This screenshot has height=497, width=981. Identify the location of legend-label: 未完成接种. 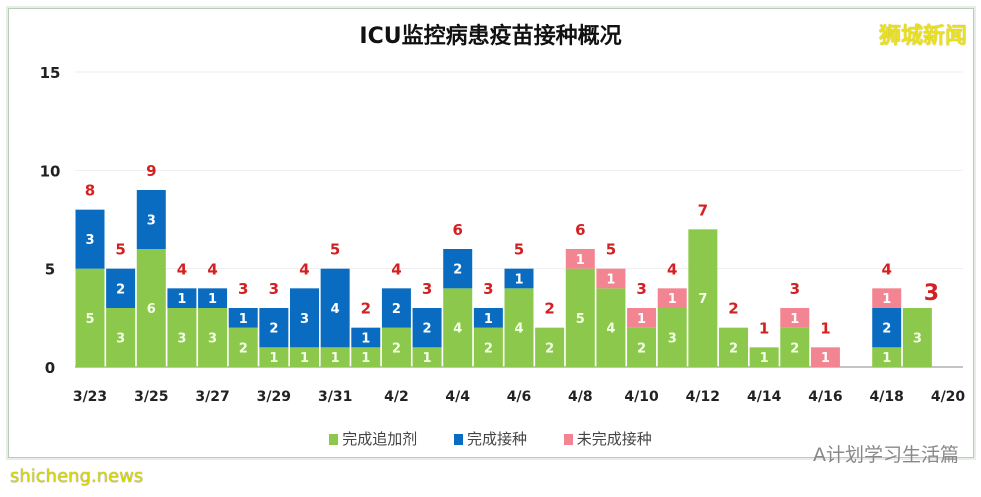
(614, 439).